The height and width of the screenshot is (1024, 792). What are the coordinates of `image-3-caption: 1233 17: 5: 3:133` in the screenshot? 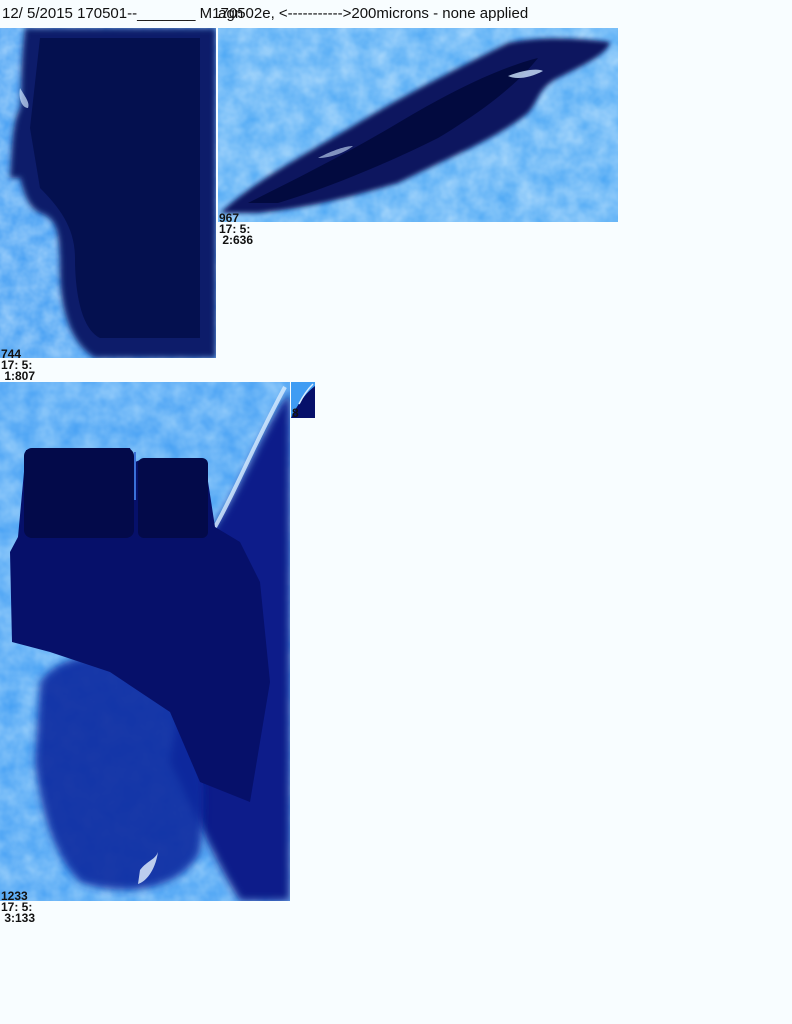 It's located at (18, 907).